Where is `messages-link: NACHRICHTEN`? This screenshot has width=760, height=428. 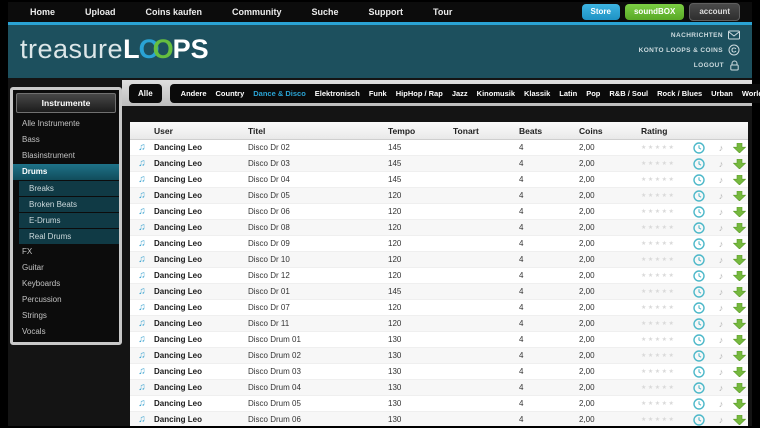
messages-link: NACHRICHTEN is located at coordinates (705, 35).